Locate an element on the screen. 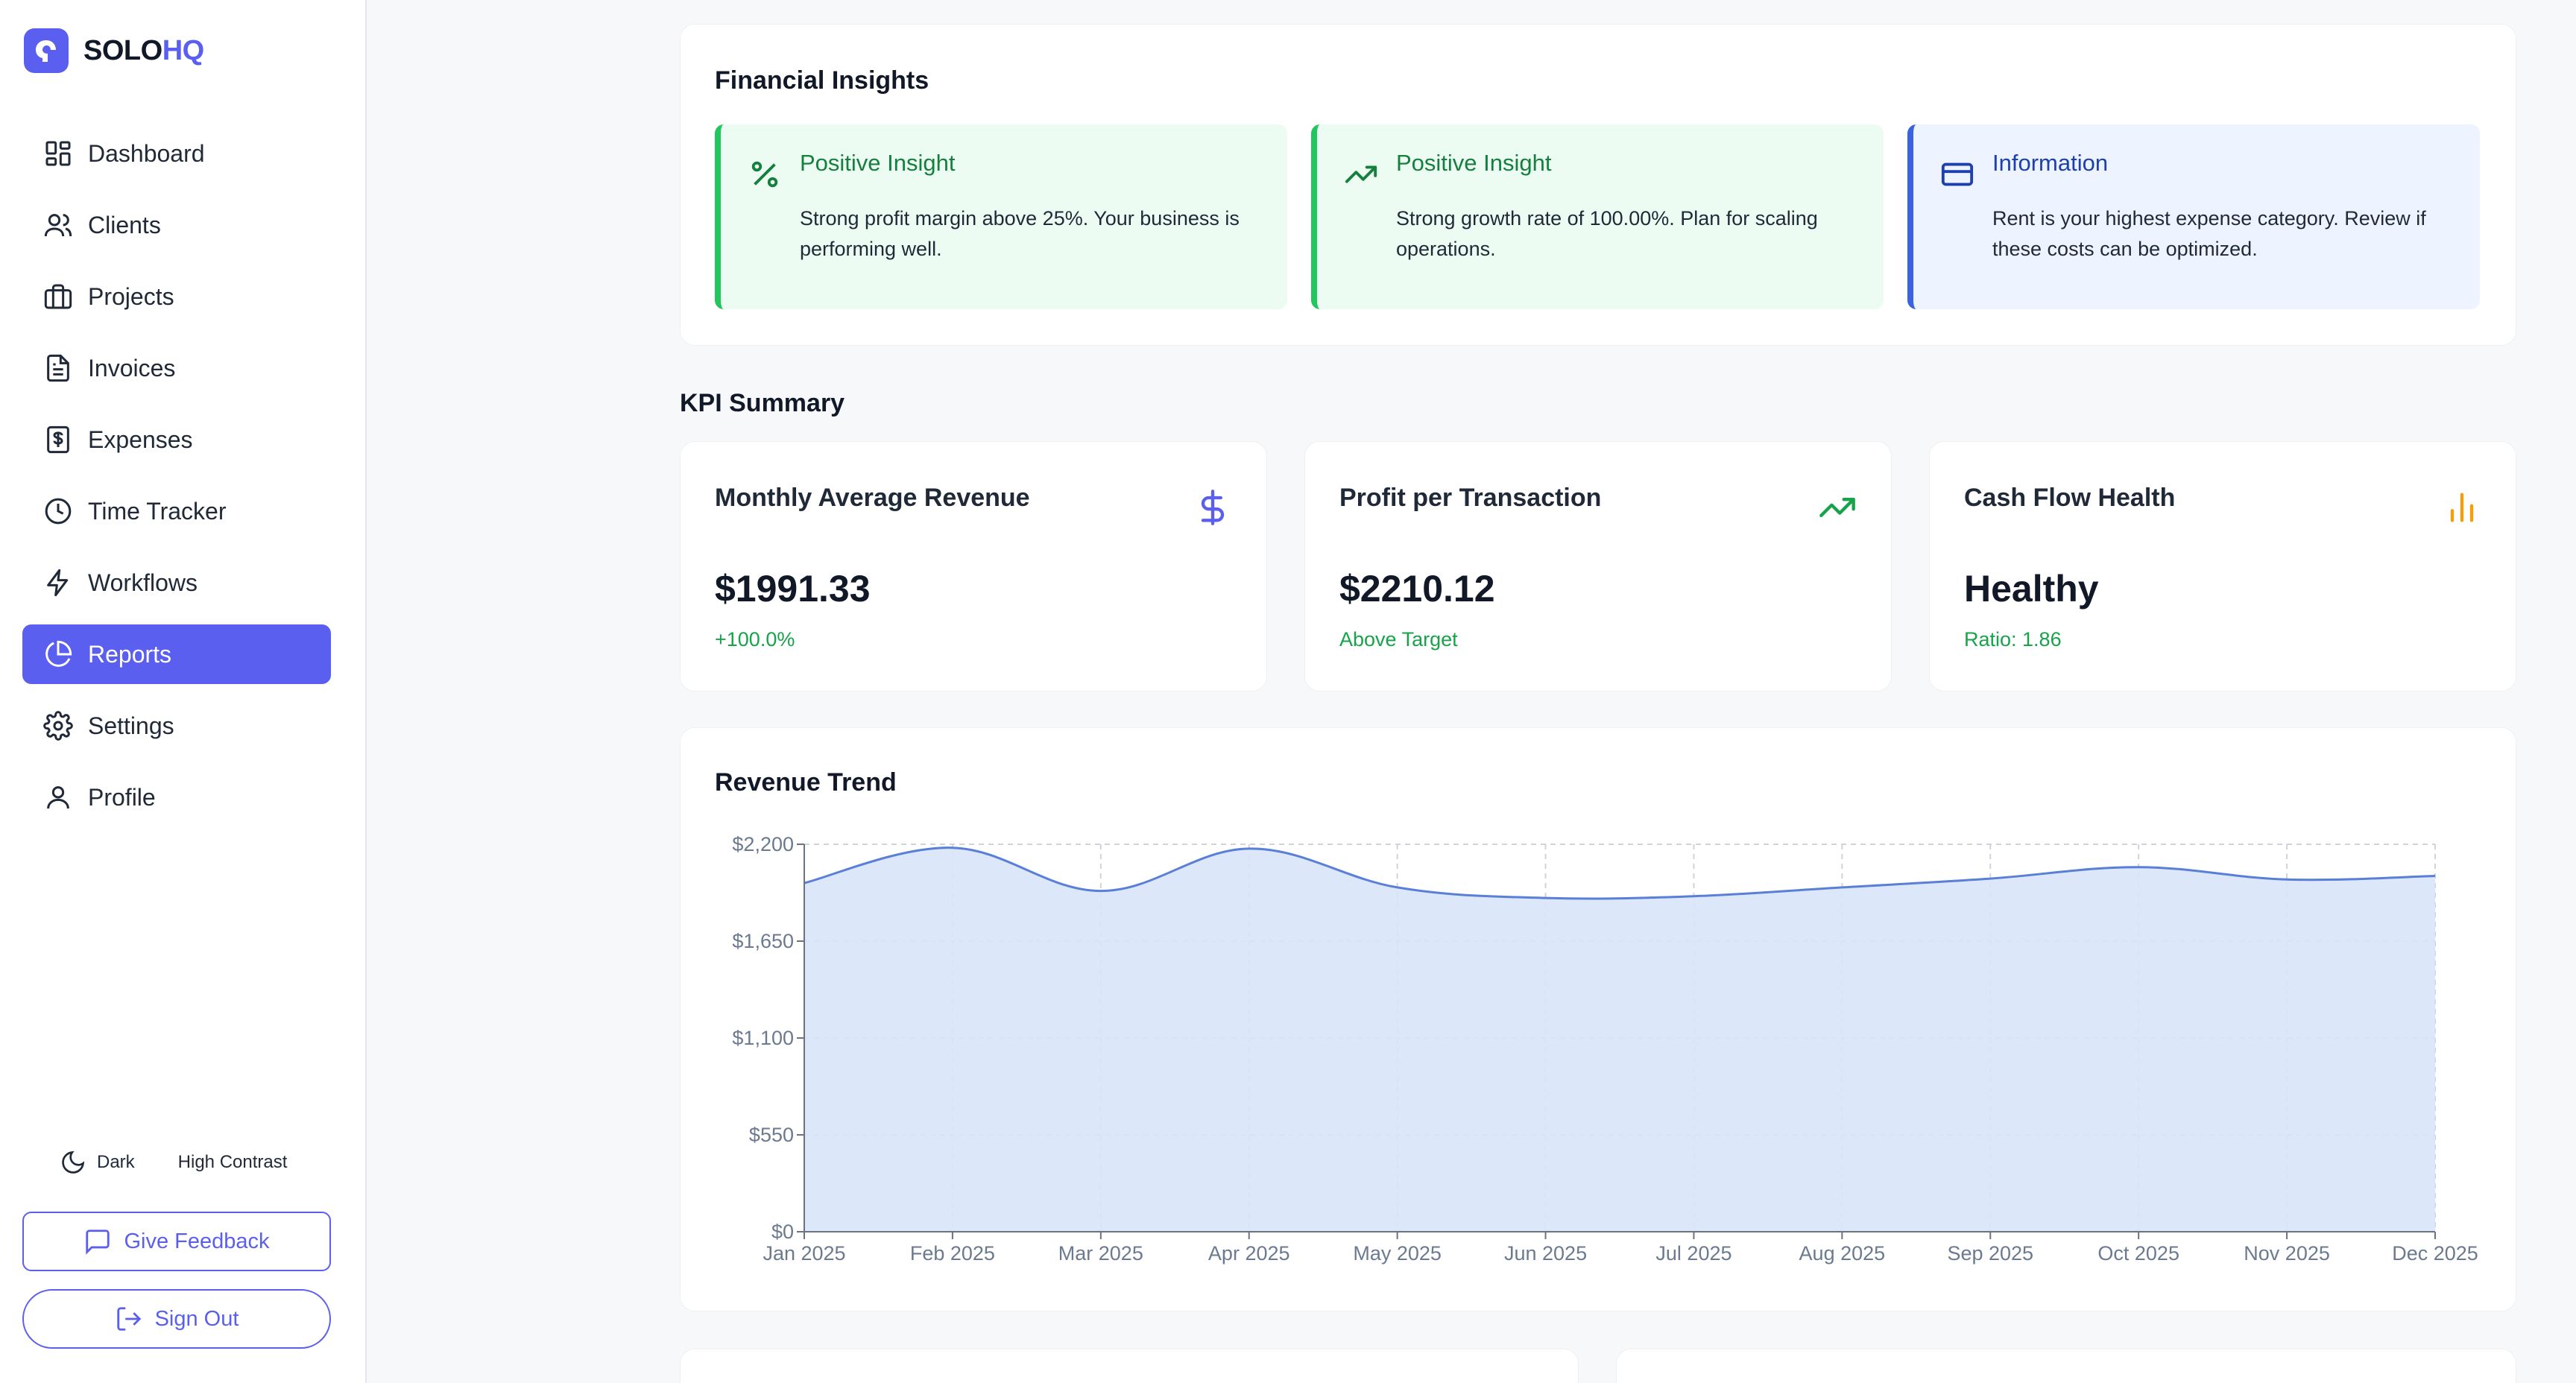 The image size is (2576, 1383). bar-chart-icon is located at coordinates (2462, 507).